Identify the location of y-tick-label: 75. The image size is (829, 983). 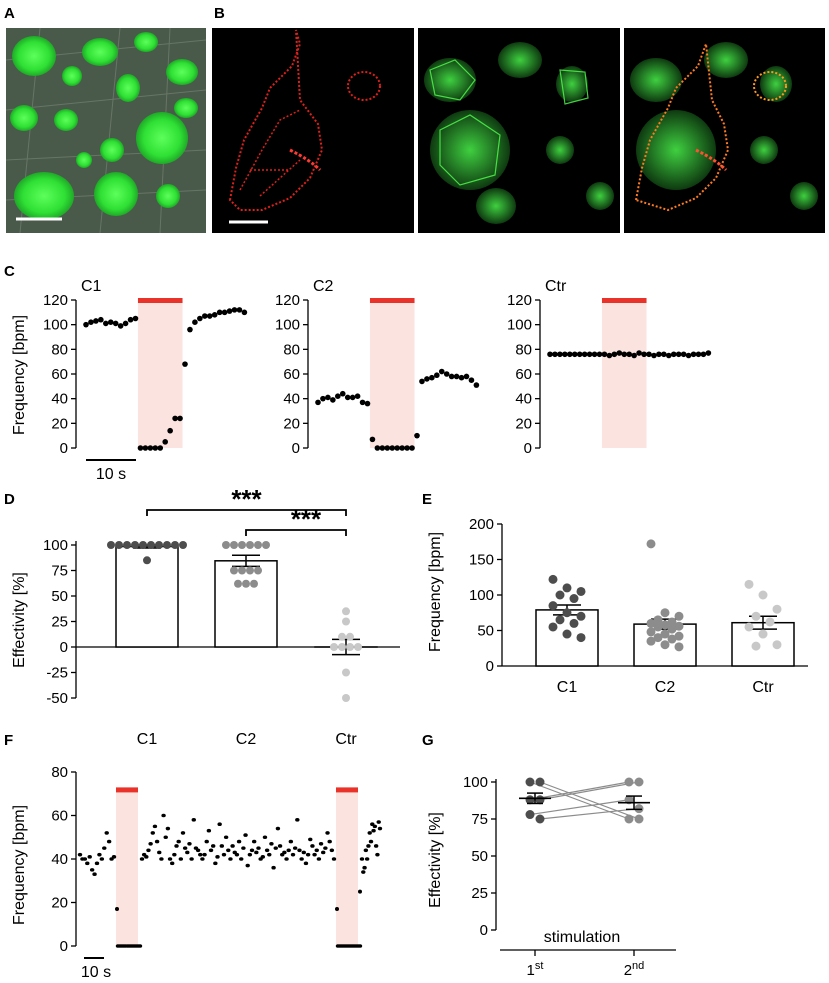
(59, 571).